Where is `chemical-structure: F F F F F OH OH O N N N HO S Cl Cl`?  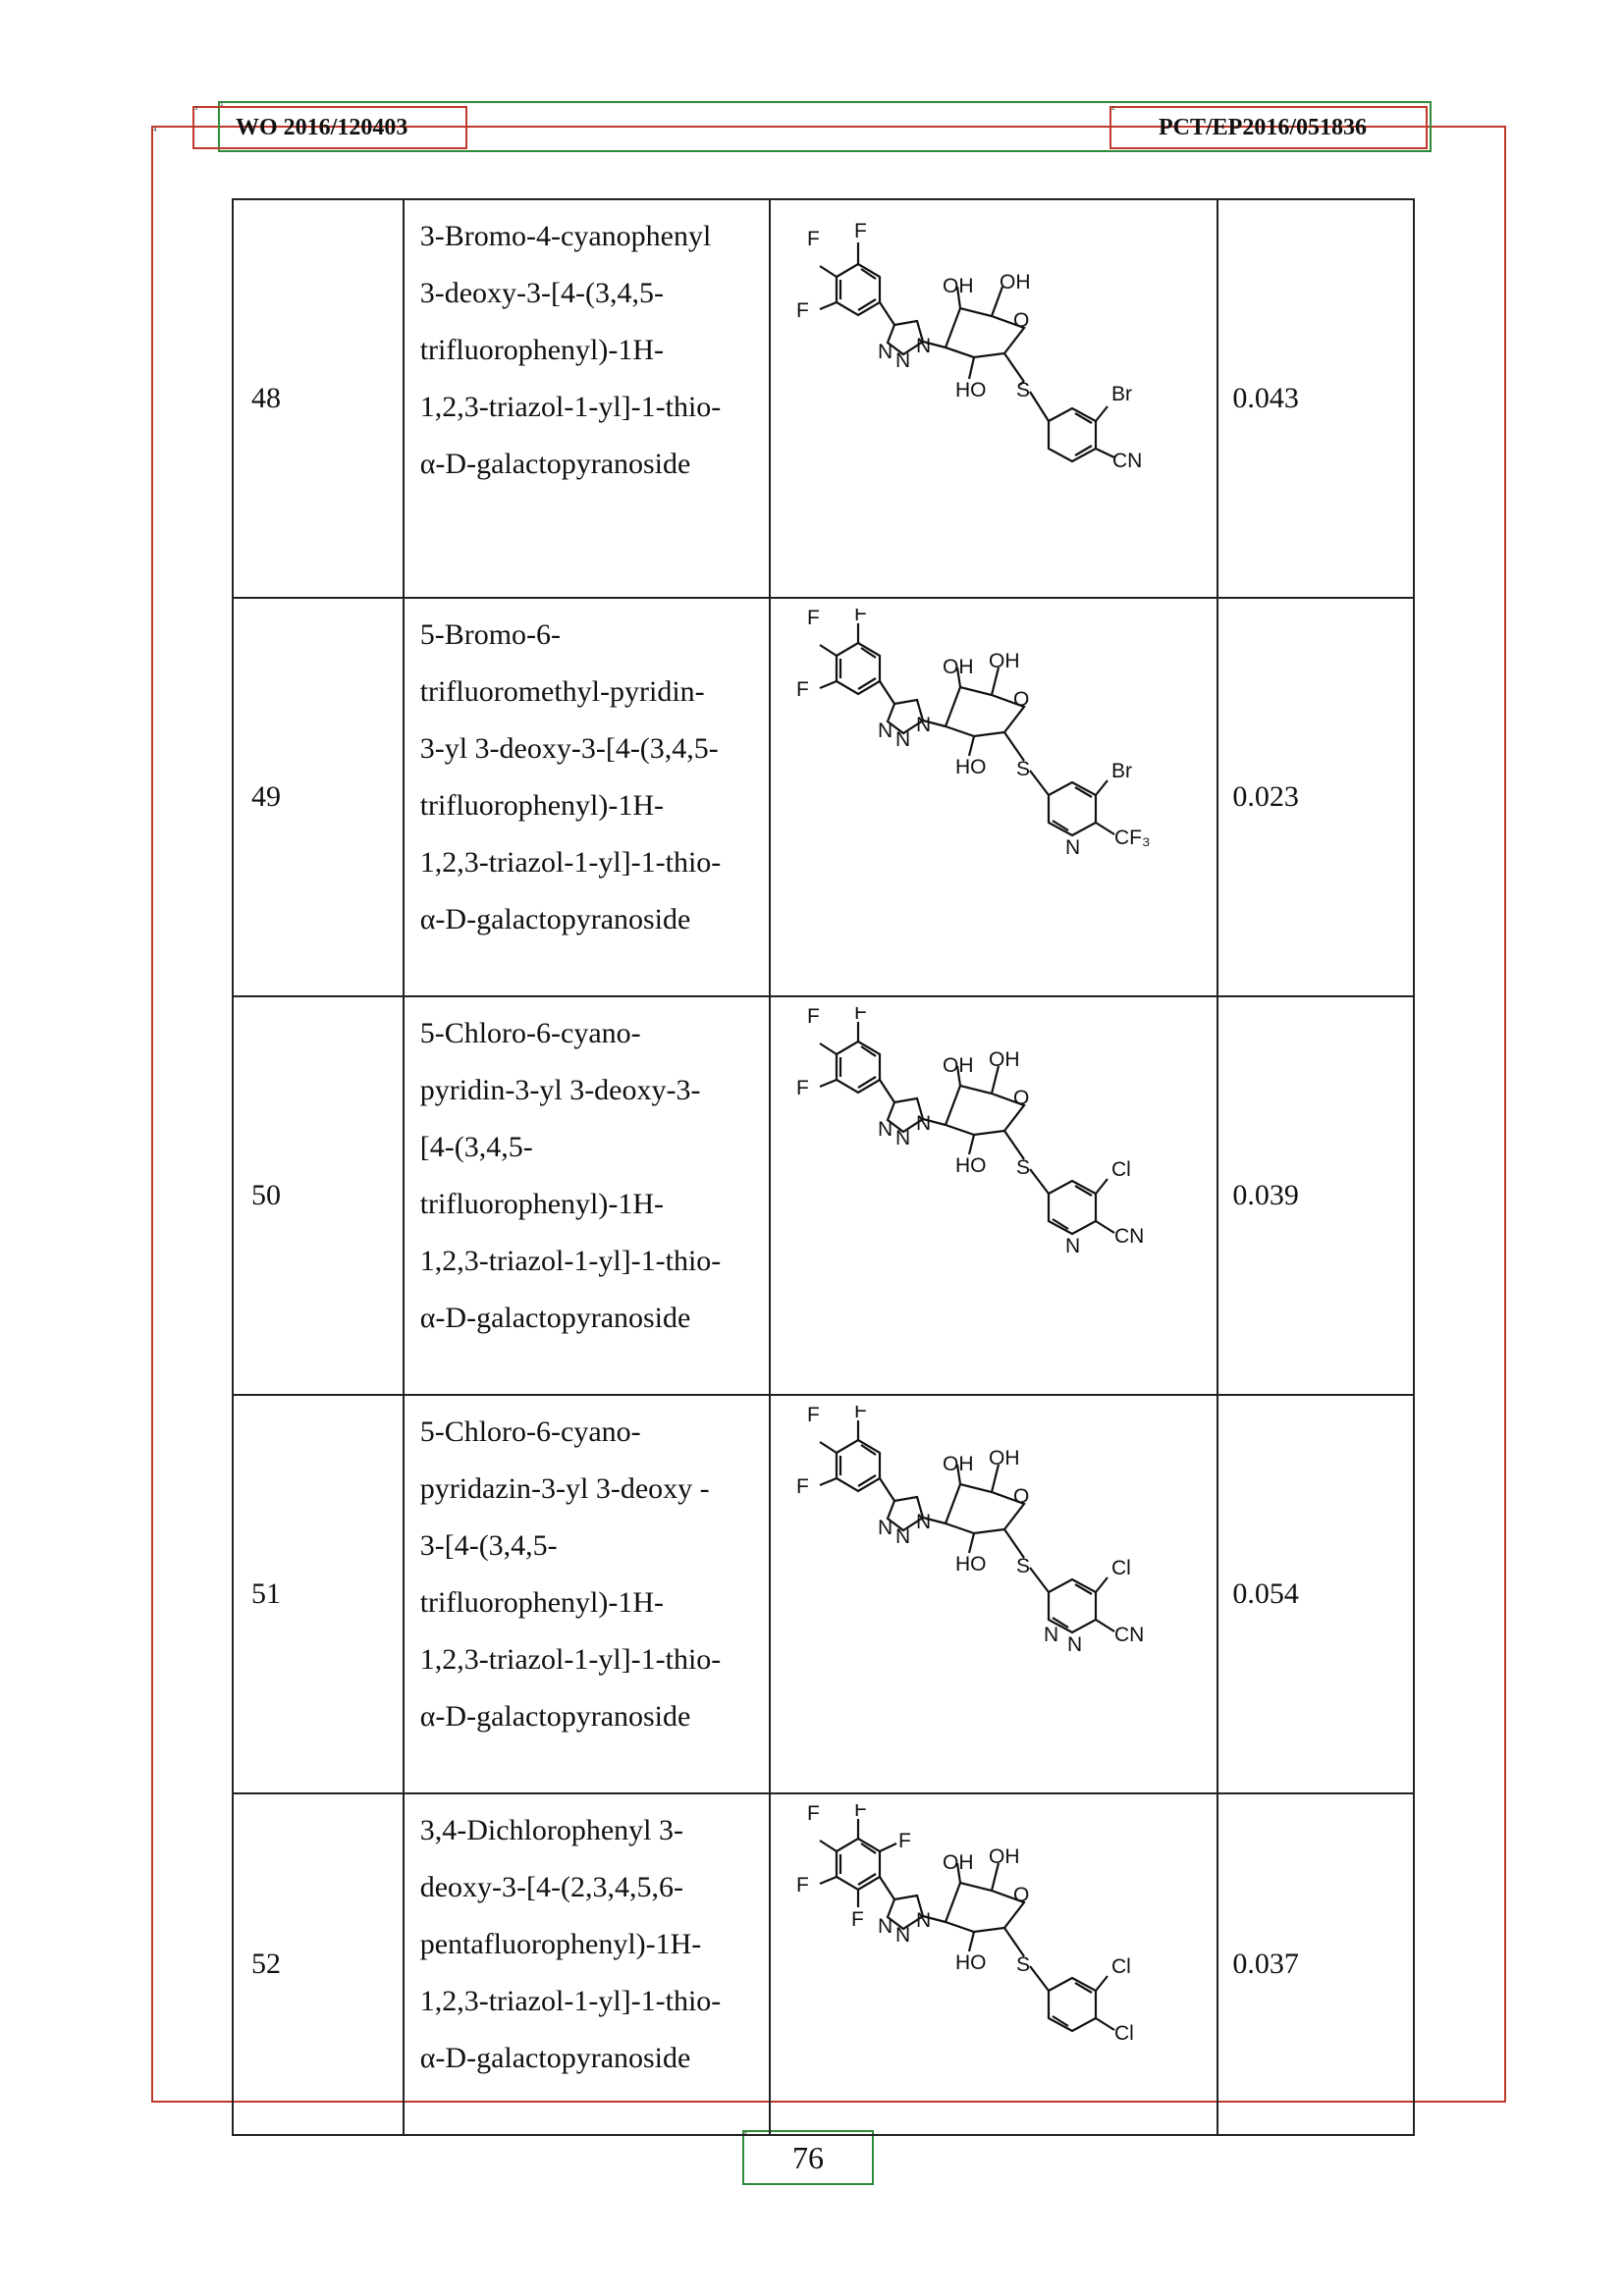
chemical-structure: F F F F F OH OH O N N N HO S Cl Cl is located at coordinates (965, 1924).